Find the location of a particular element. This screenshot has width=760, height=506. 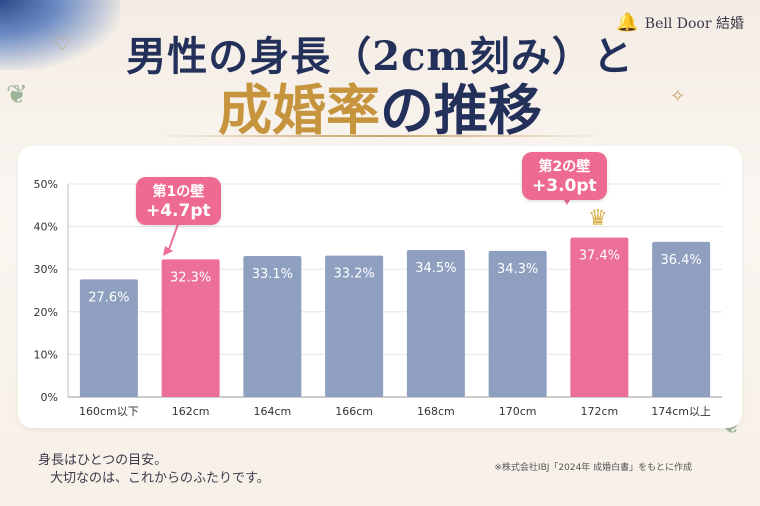

x-tick-label: 164cm is located at coordinates (272, 411).